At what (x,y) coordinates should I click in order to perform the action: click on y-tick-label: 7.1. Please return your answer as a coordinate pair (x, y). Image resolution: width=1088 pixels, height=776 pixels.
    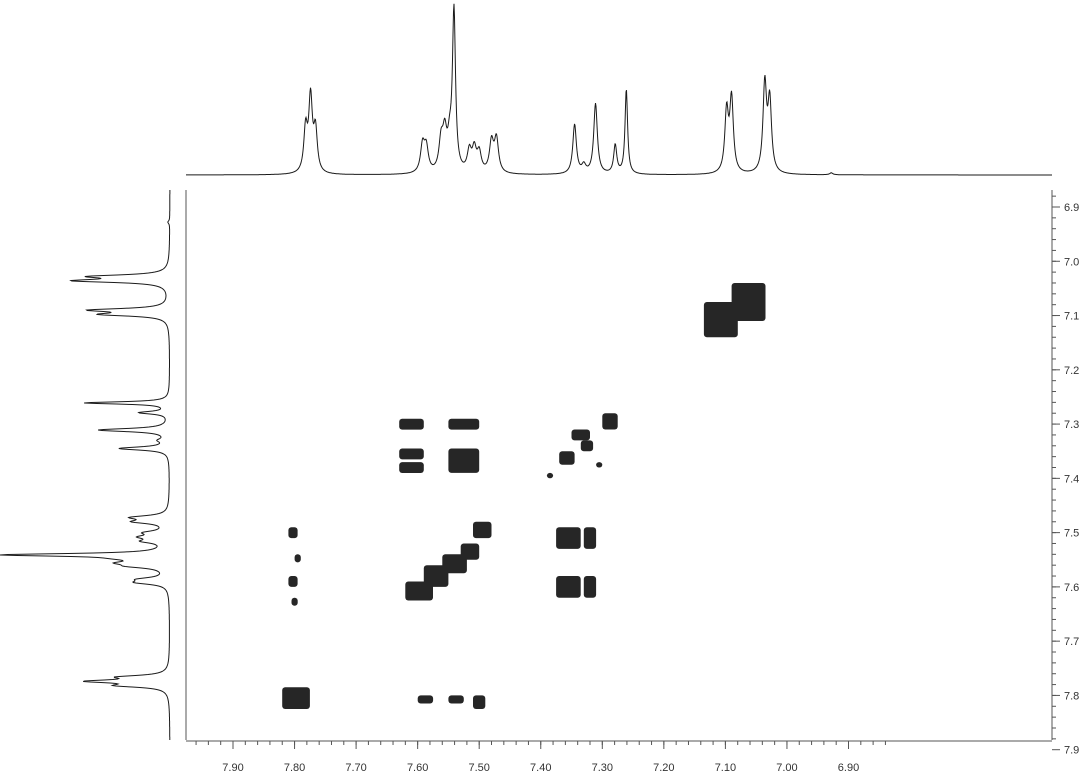
    Looking at the image, I should click on (1071, 317).